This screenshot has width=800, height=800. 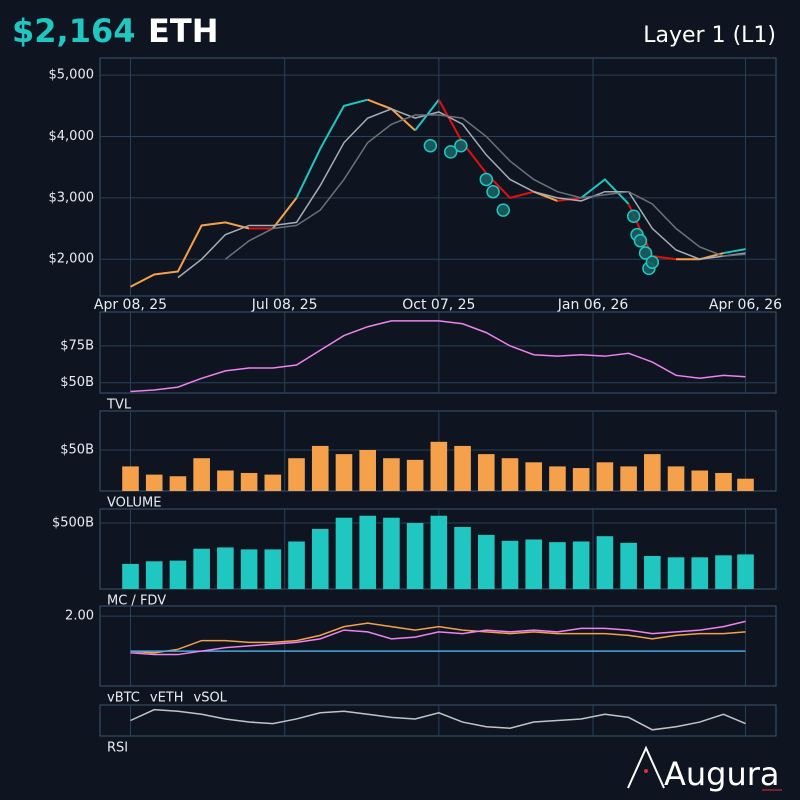 I want to click on symbol: ETH, so click(x=183, y=31).